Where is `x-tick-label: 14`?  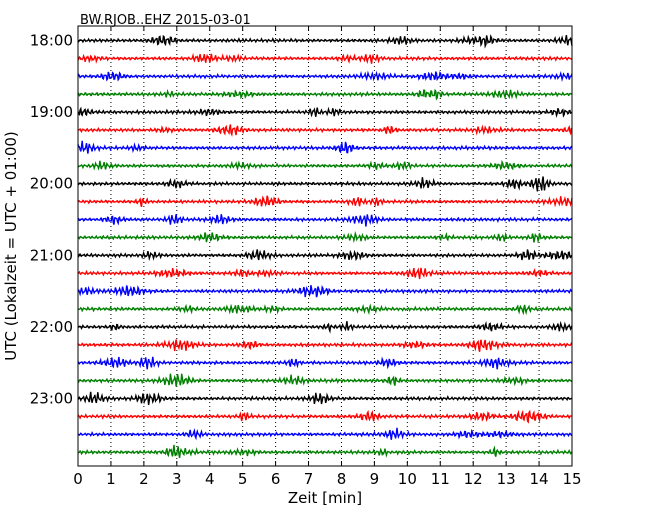
x-tick-label: 14 is located at coordinates (539, 479).